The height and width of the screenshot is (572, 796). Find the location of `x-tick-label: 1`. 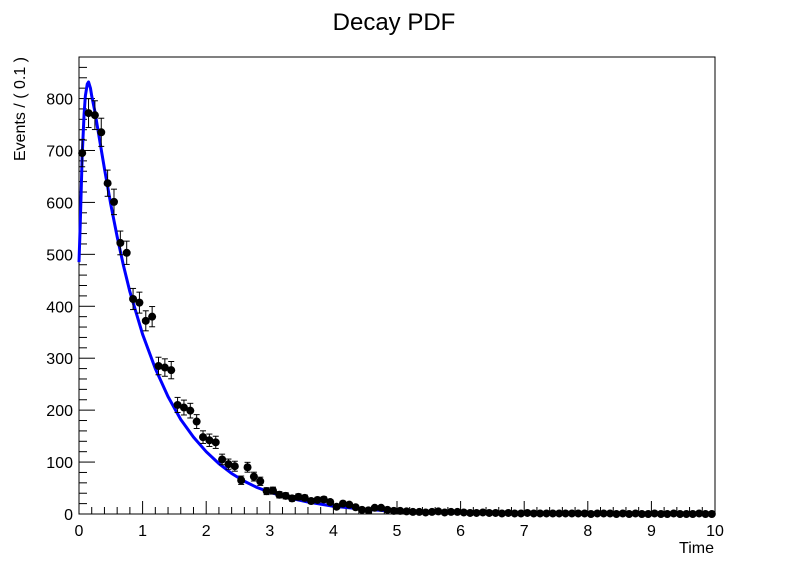

x-tick-label: 1 is located at coordinates (142, 531).